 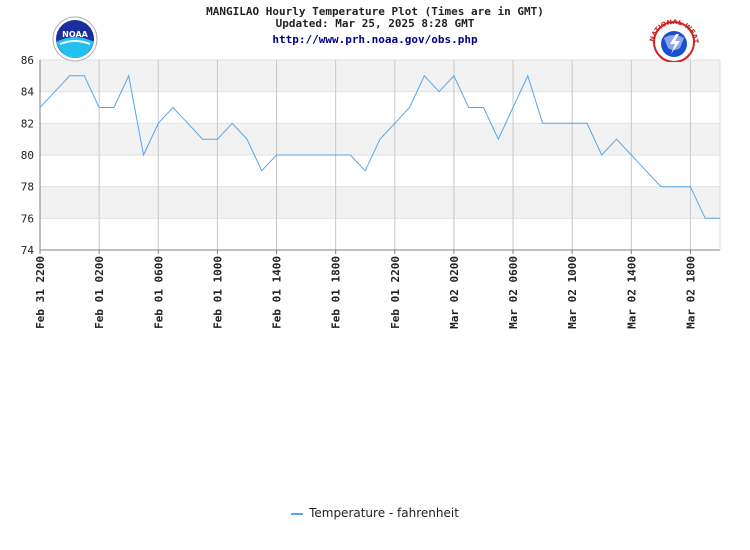 I want to click on x-tick-label: Feb 01 0600, so click(x=158, y=292).